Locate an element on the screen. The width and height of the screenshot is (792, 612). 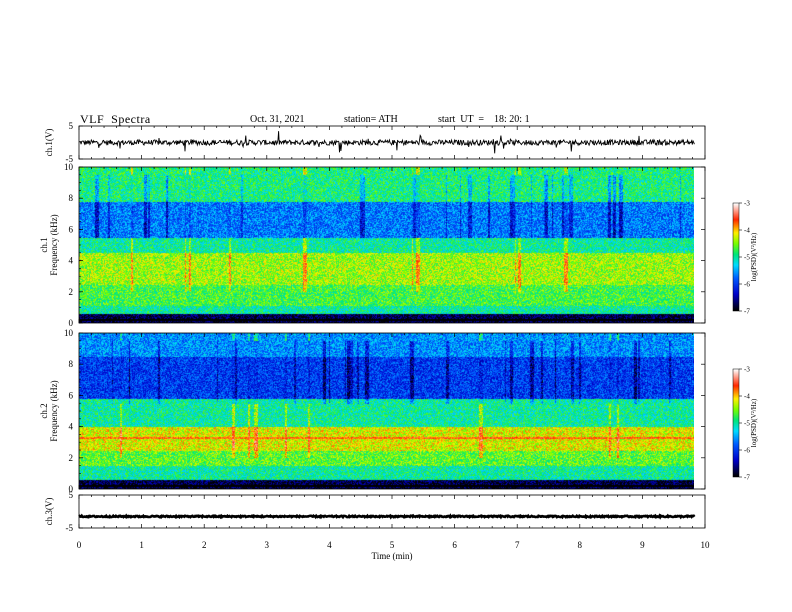
ch3-voltage-frame is located at coordinates (392, 511).